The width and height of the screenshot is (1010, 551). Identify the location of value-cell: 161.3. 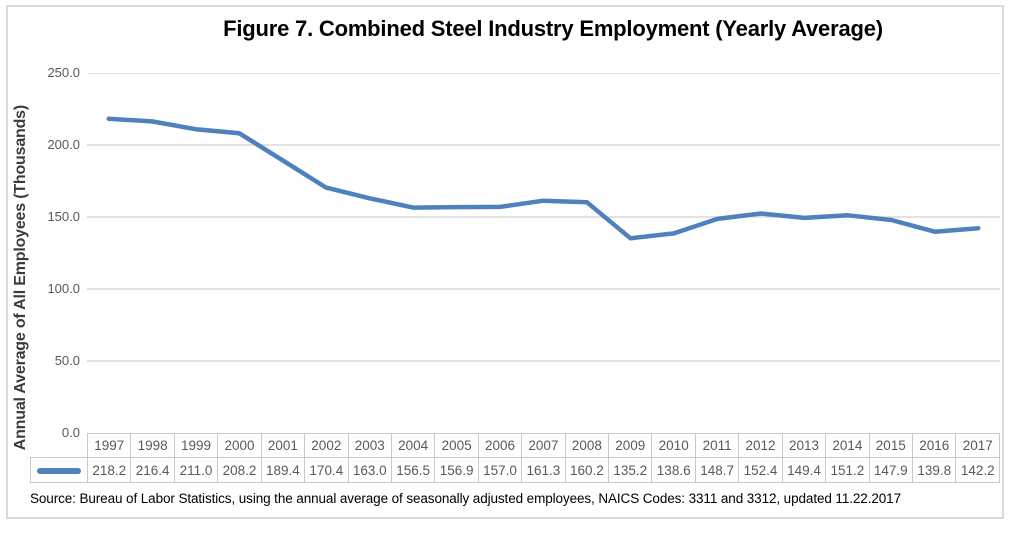
(543, 470).